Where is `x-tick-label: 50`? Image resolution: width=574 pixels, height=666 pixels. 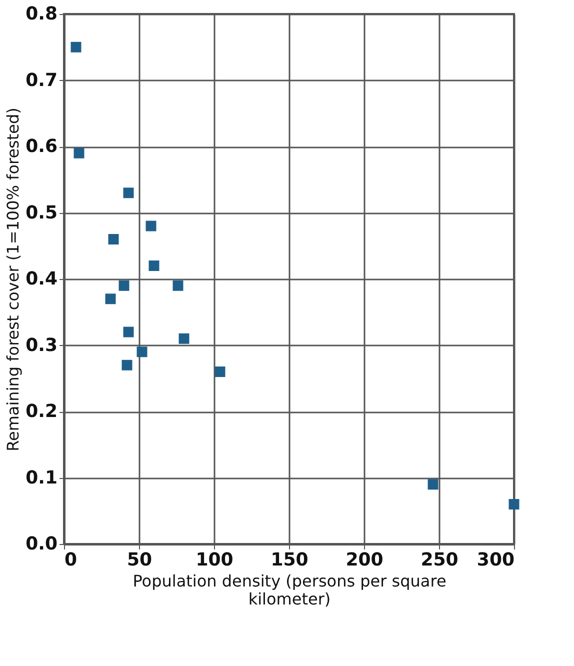
x-tick-label: 50 is located at coordinates (139, 560).